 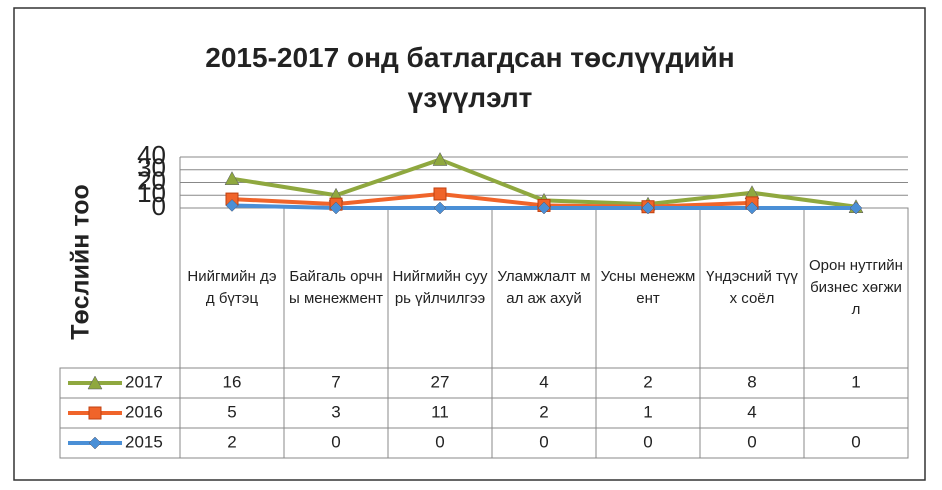 I want to click on x-tick-label-box: Нийгмийн дэд бүтэц, so click(x=232, y=287).